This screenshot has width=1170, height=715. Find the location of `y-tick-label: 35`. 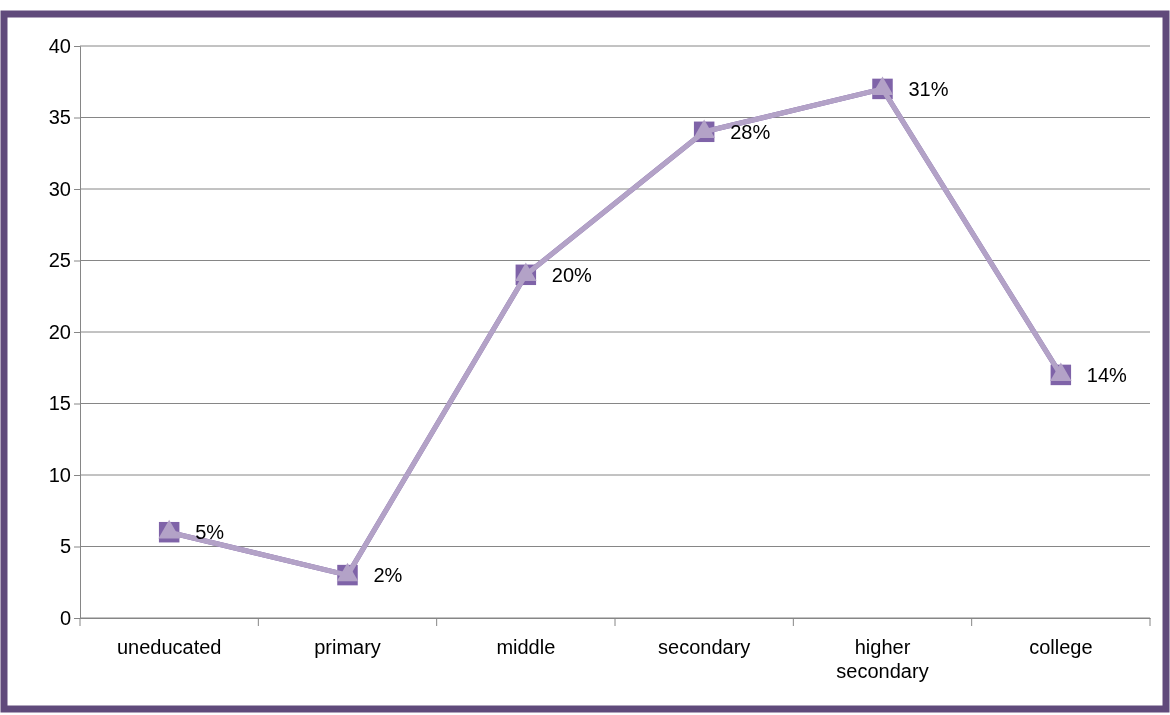

y-tick-label: 35 is located at coordinates (59, 117).